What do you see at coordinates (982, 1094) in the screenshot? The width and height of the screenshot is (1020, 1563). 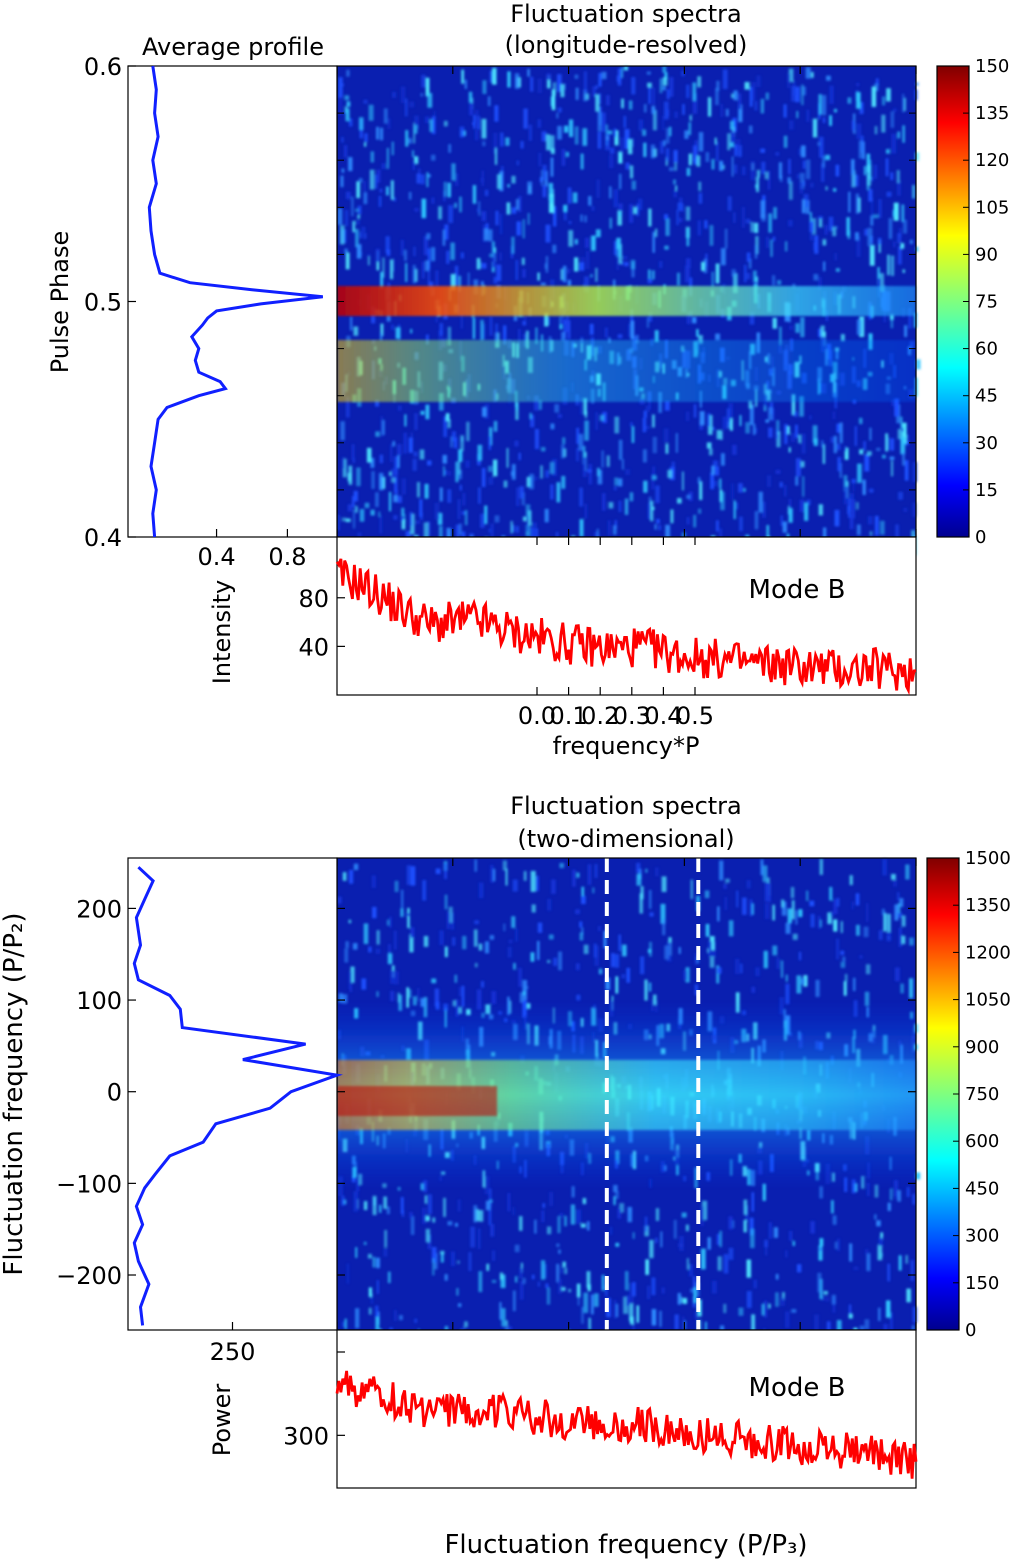 I see `colorbar-tick-label: 750` at bounding box center [982, 1094].